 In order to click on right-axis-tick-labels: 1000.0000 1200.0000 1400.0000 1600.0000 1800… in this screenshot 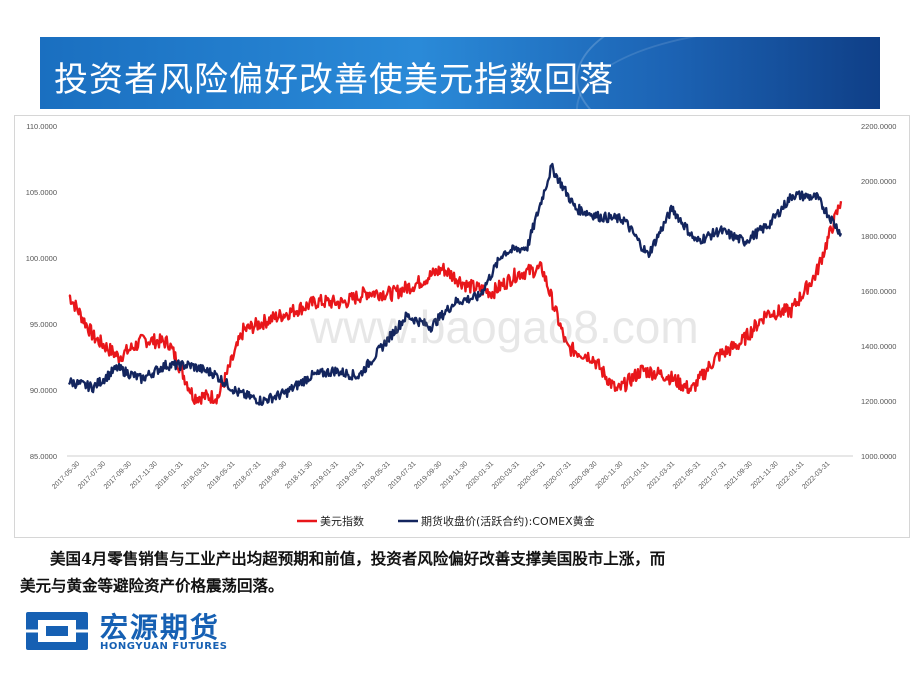, I will do `click(878, 291)`.